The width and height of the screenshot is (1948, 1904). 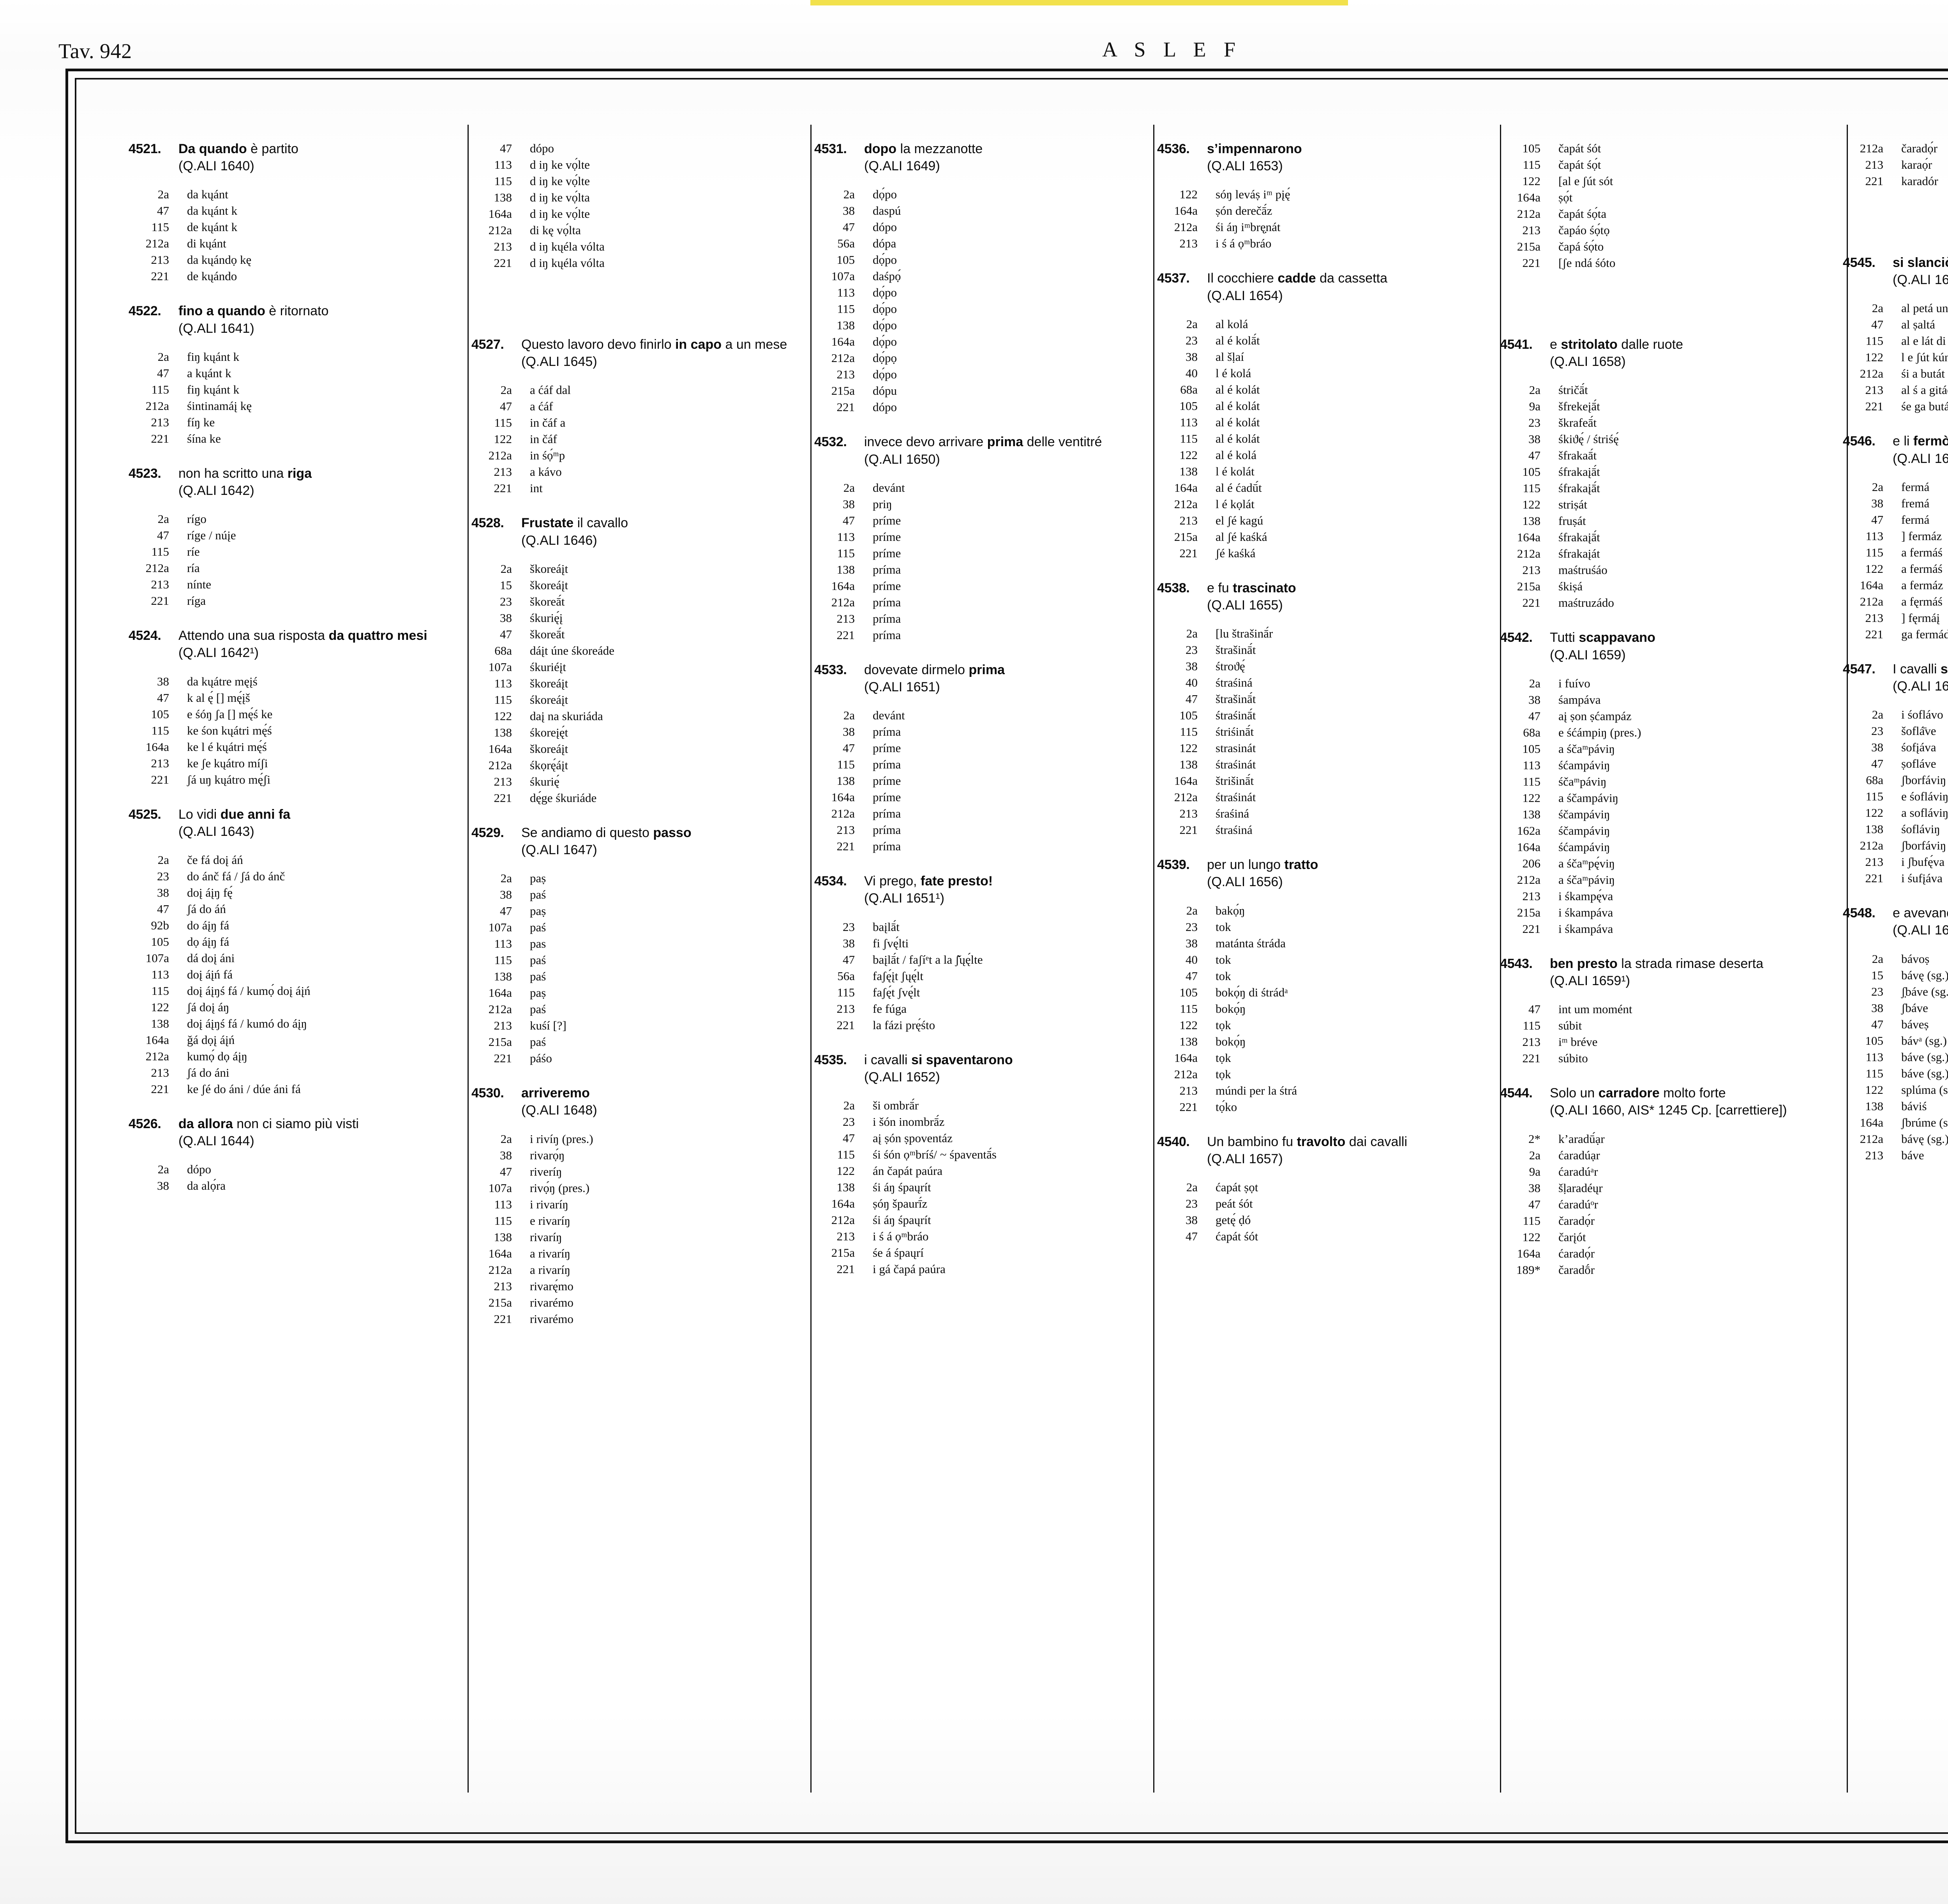 I want to click on form-row: 213 dọ́po, so click(x=979, y=374).